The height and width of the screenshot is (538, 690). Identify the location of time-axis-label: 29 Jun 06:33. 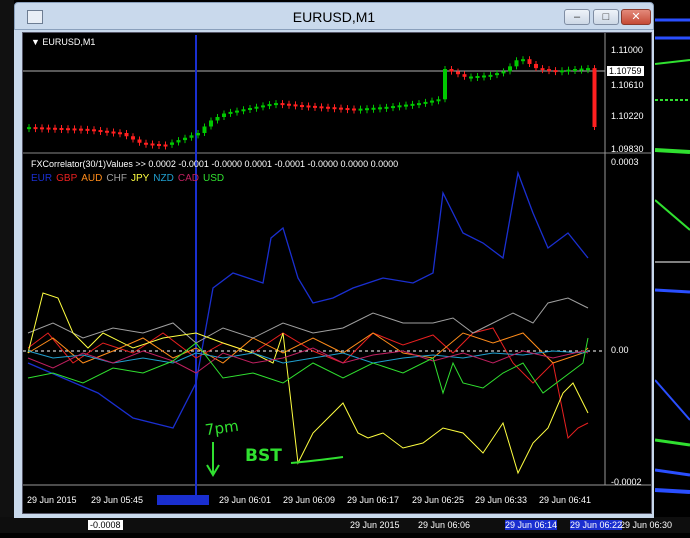
(501, 500).